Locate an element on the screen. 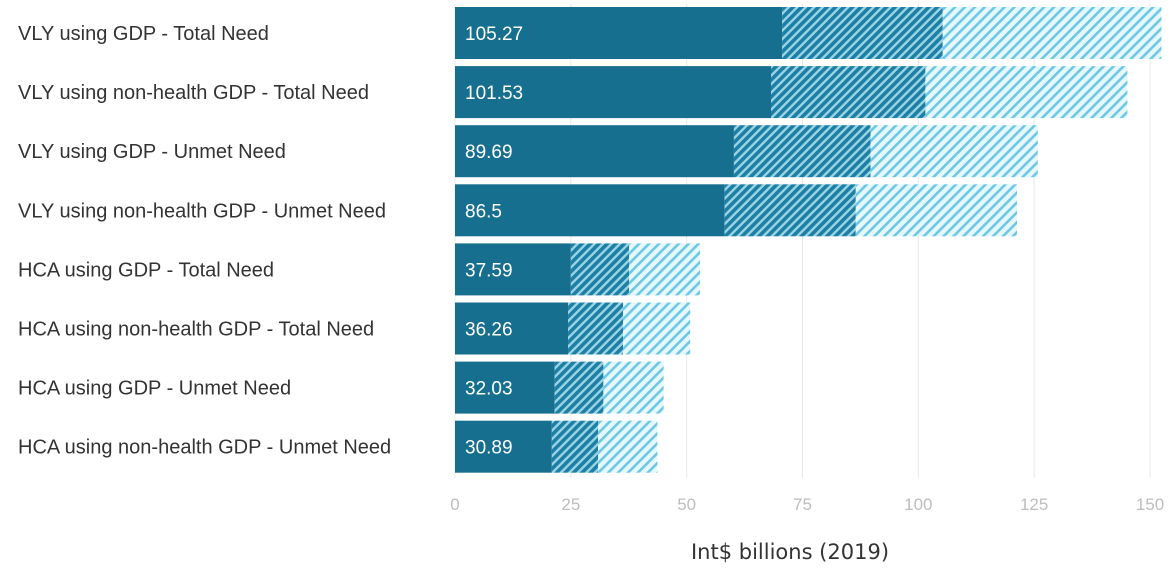 The image size is (1173, 572). x-tick-label: 75 is located at coordinates (802, 504).